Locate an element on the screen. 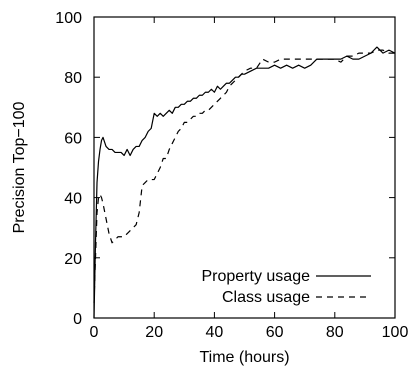  x-tick-label: 40 is located at coordinates (215, 332).